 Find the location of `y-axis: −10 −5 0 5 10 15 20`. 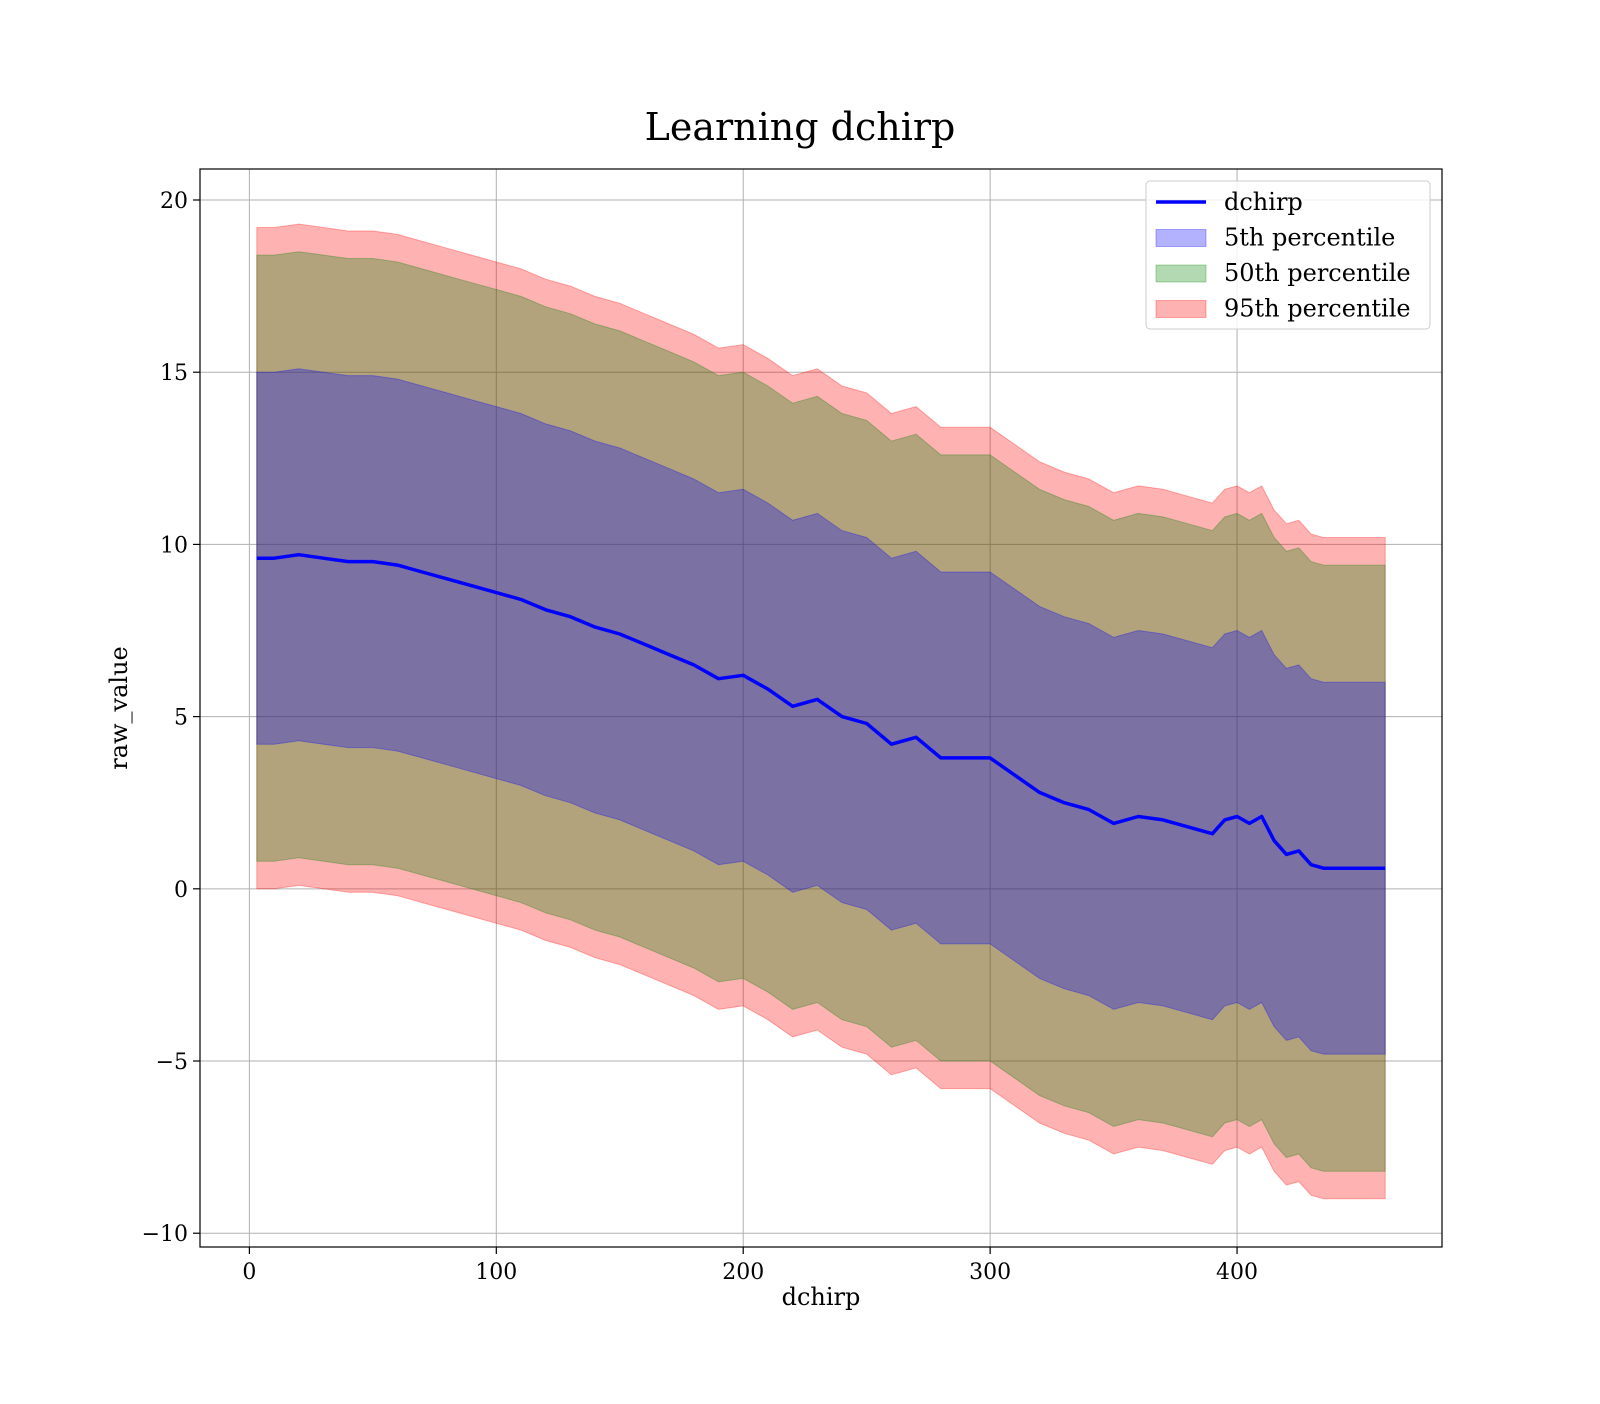

y-axis: −10 −5 0 5 10 15 20 is located at coordinates (171, 718).